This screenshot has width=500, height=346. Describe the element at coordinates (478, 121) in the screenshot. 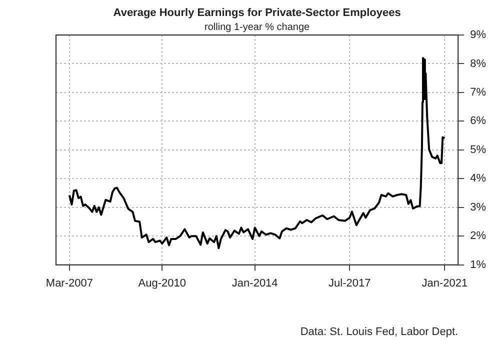

I see `y-tick-label: 6%` at that location.